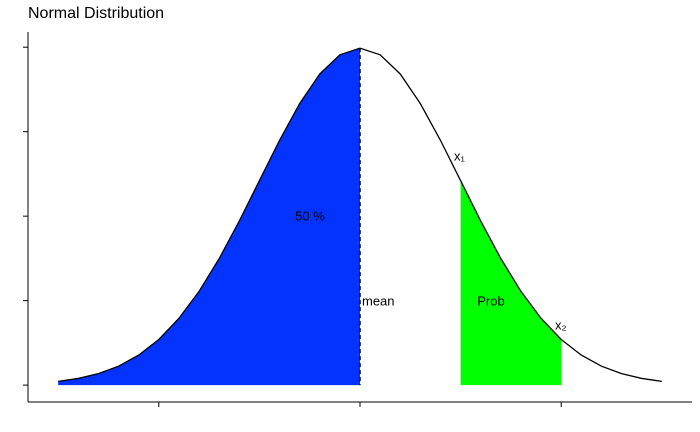 Image resolution: width=700 pixels, height=432 pixels. I want to click on chart-title: Normal Distribution, so click(96, 13).